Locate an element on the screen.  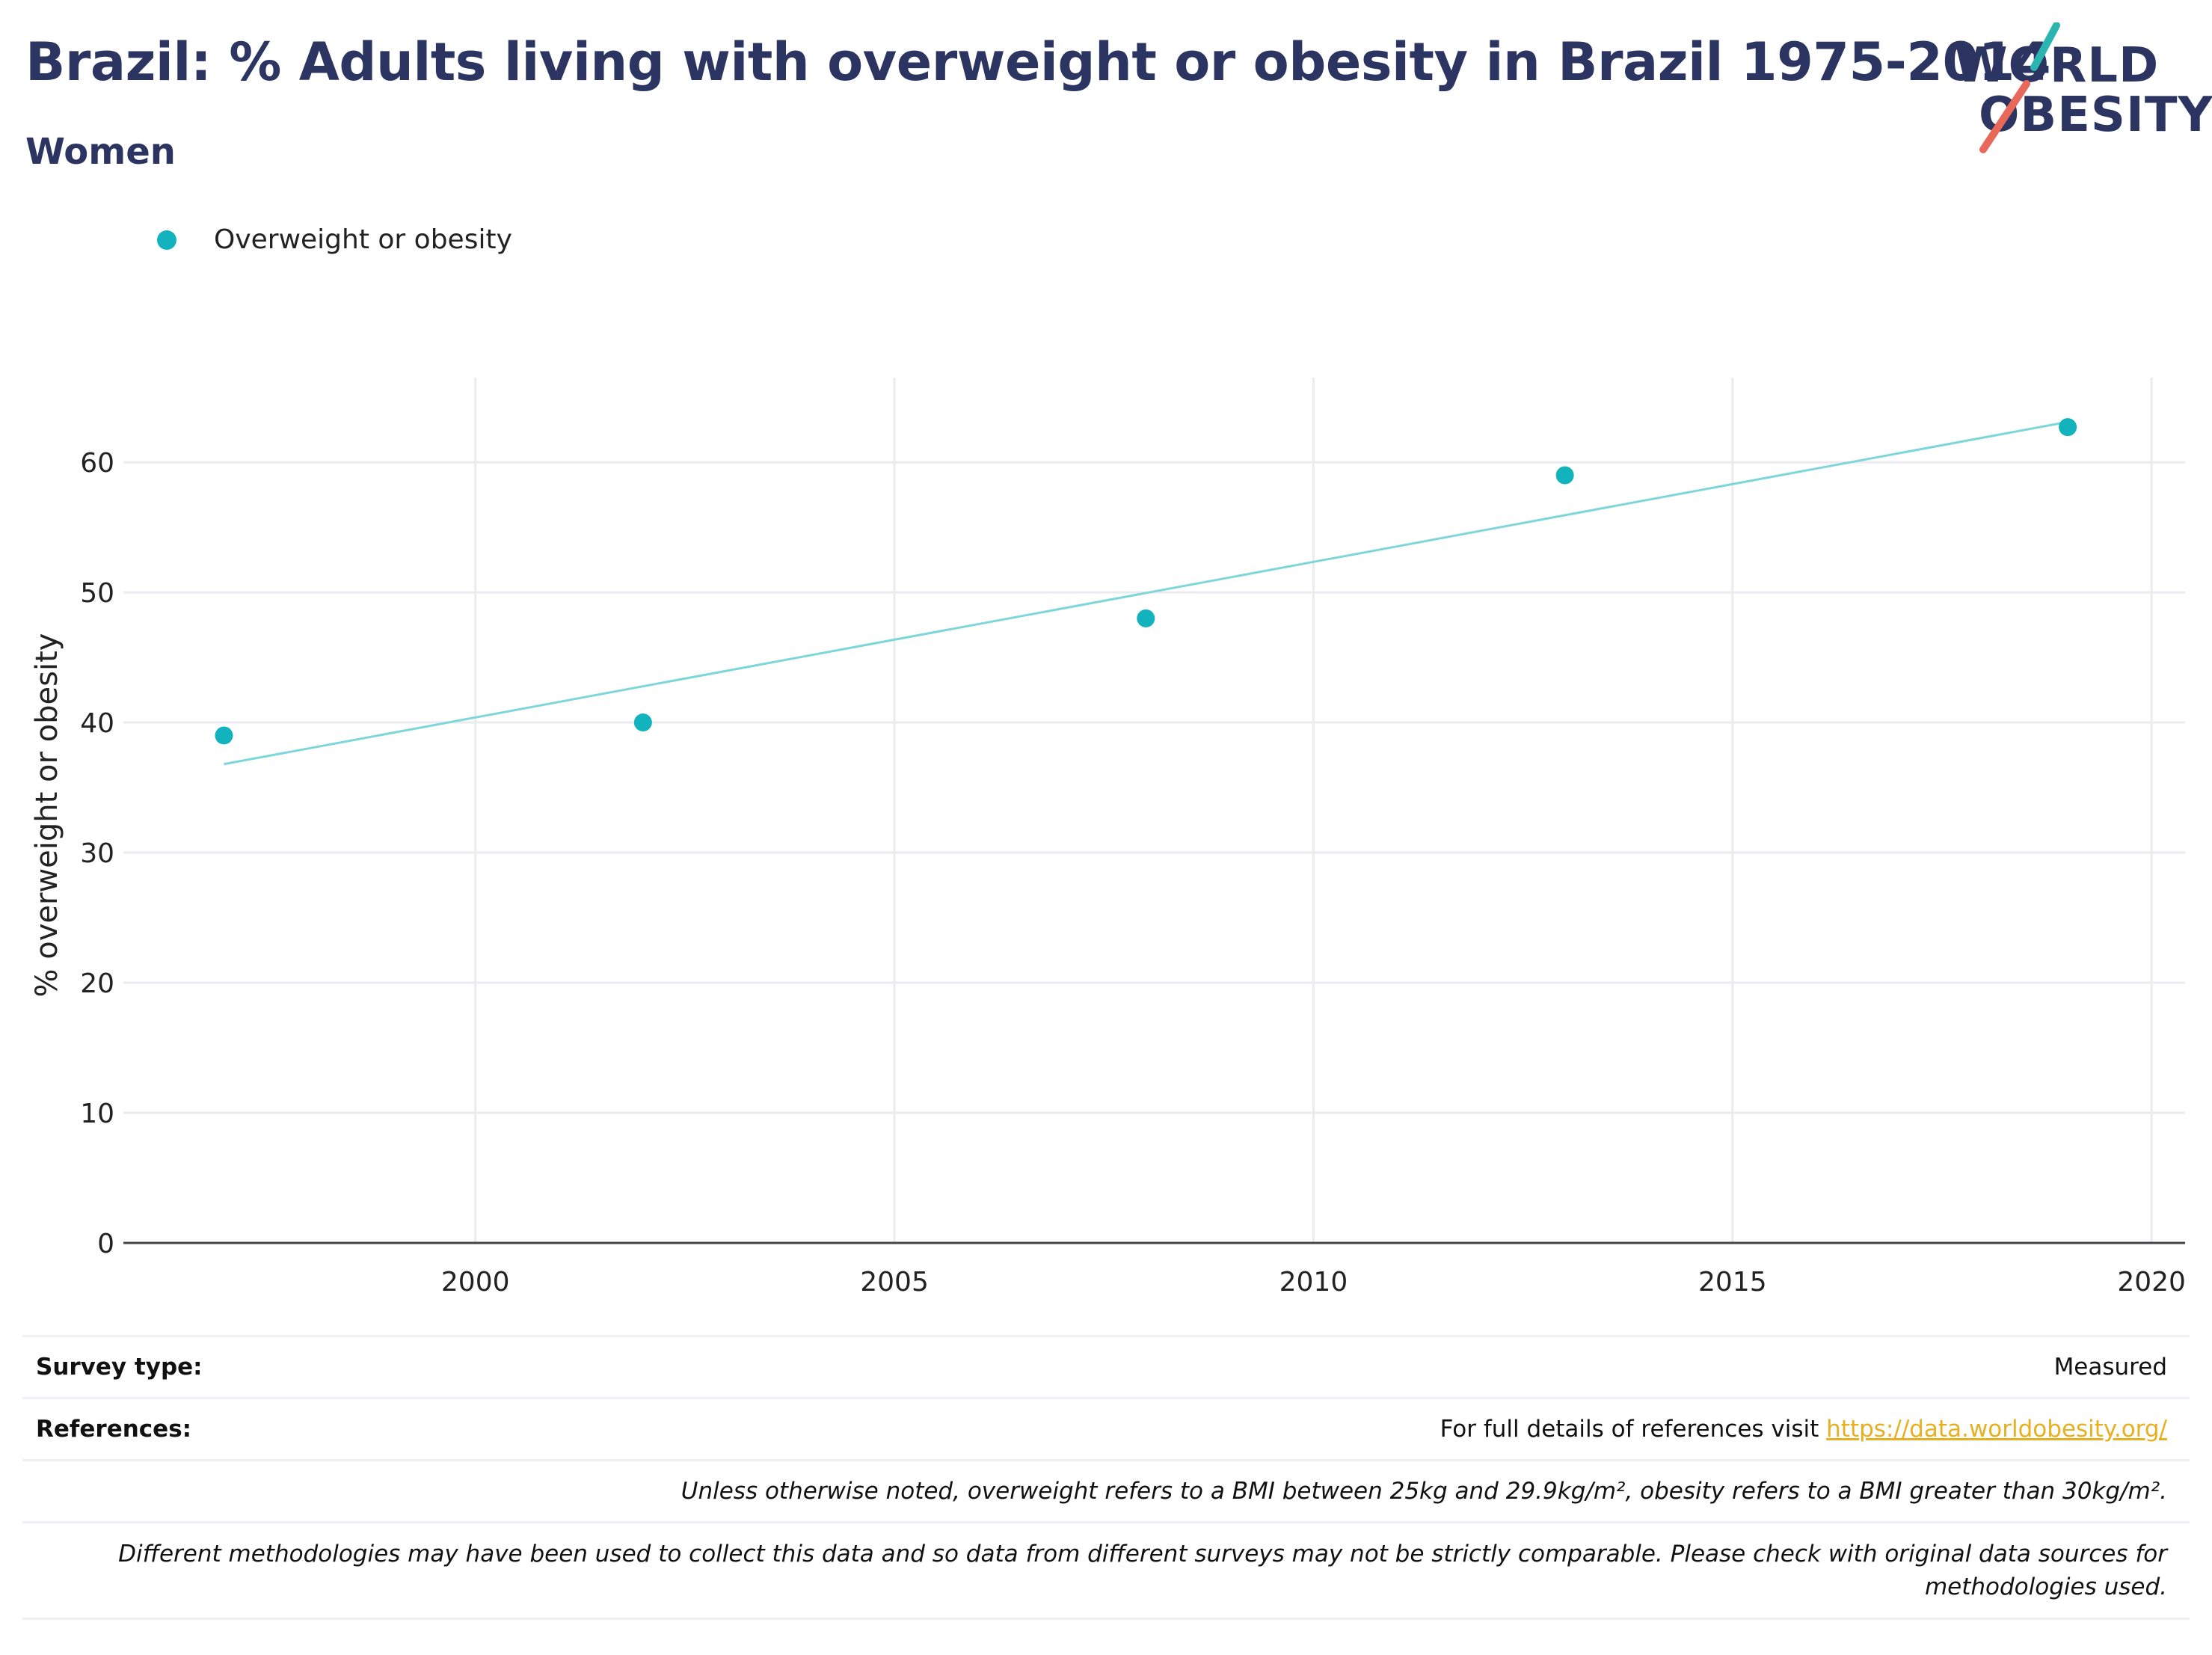
logo-line-1: WORLD is located at coordinates (2057, 65).